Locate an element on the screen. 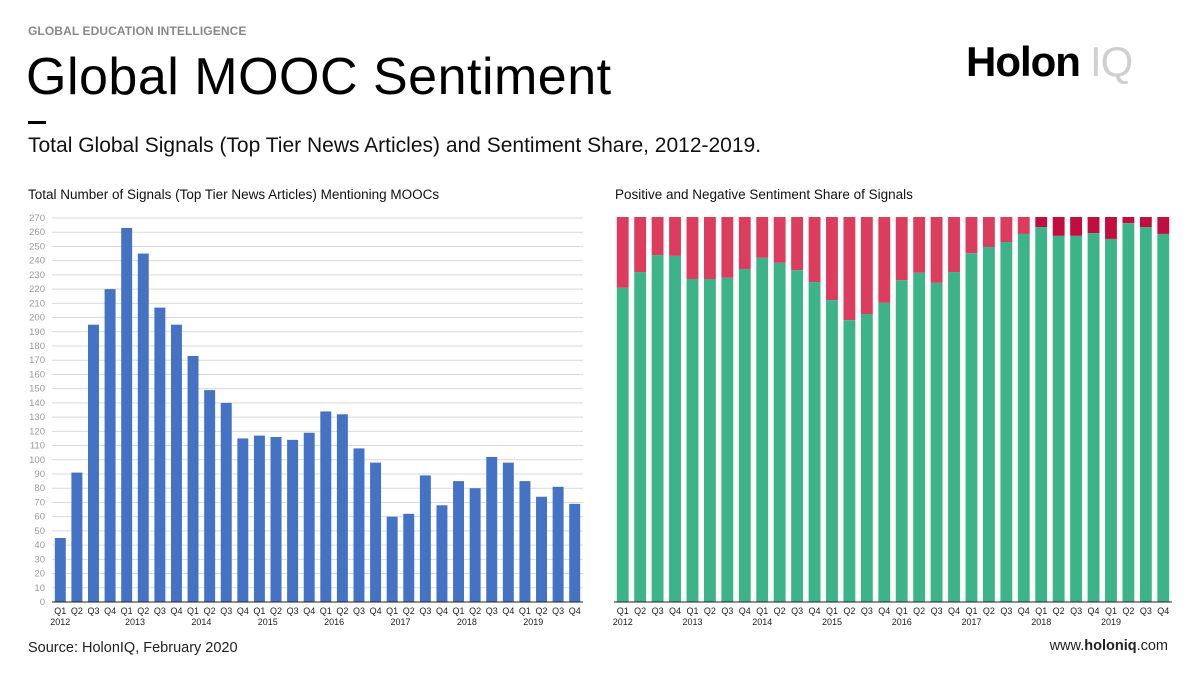  y-tick-label: 210 is located at coordinates (37, 303).